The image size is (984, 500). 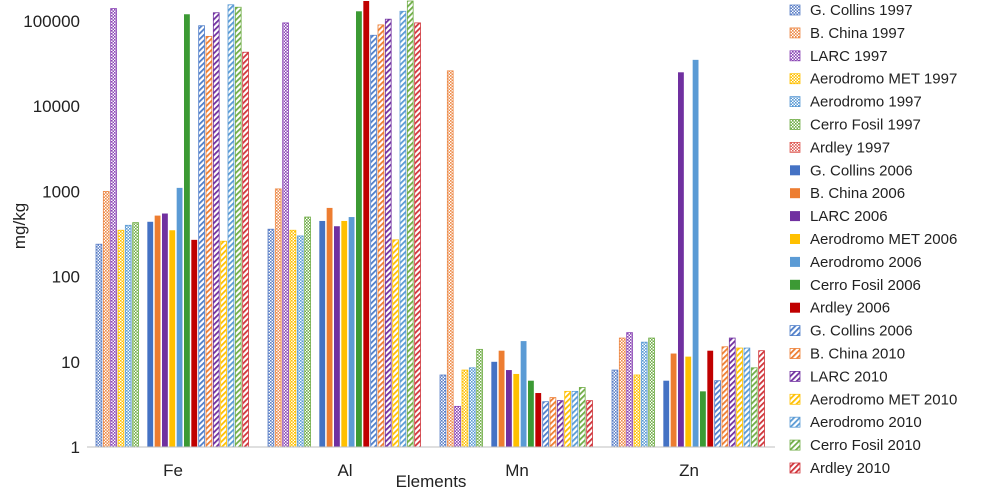 What do you see at coordinates (857, 33) in the screenshot?
I see `legend-label: B. China 1997` at bounding box center [857, 33].